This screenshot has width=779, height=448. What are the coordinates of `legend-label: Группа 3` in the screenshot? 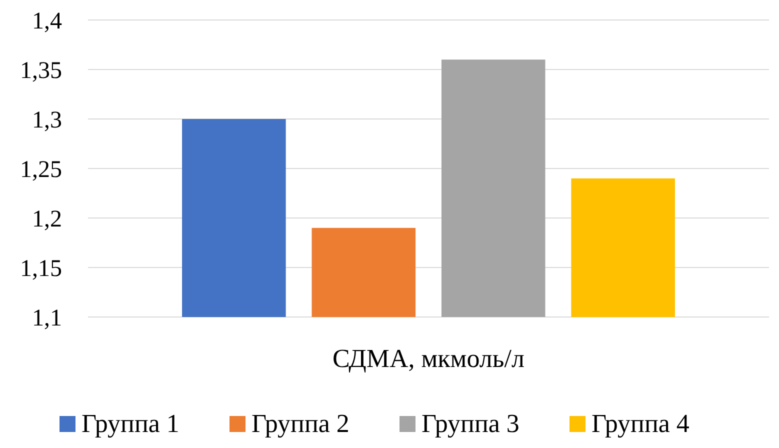 It's located at (471, 423).